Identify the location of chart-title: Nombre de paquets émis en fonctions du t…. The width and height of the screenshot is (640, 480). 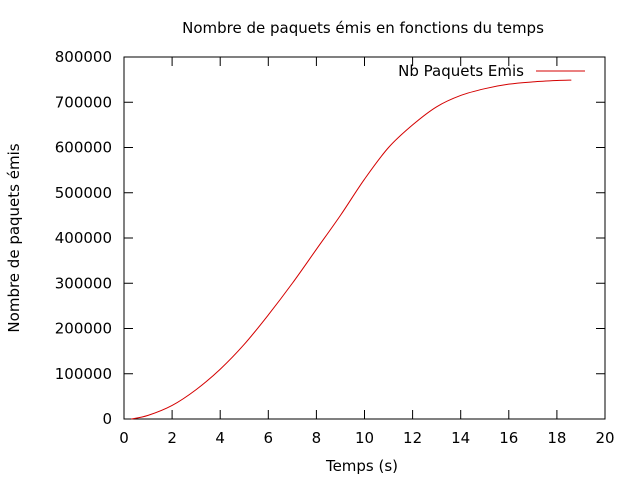
(363, 28).